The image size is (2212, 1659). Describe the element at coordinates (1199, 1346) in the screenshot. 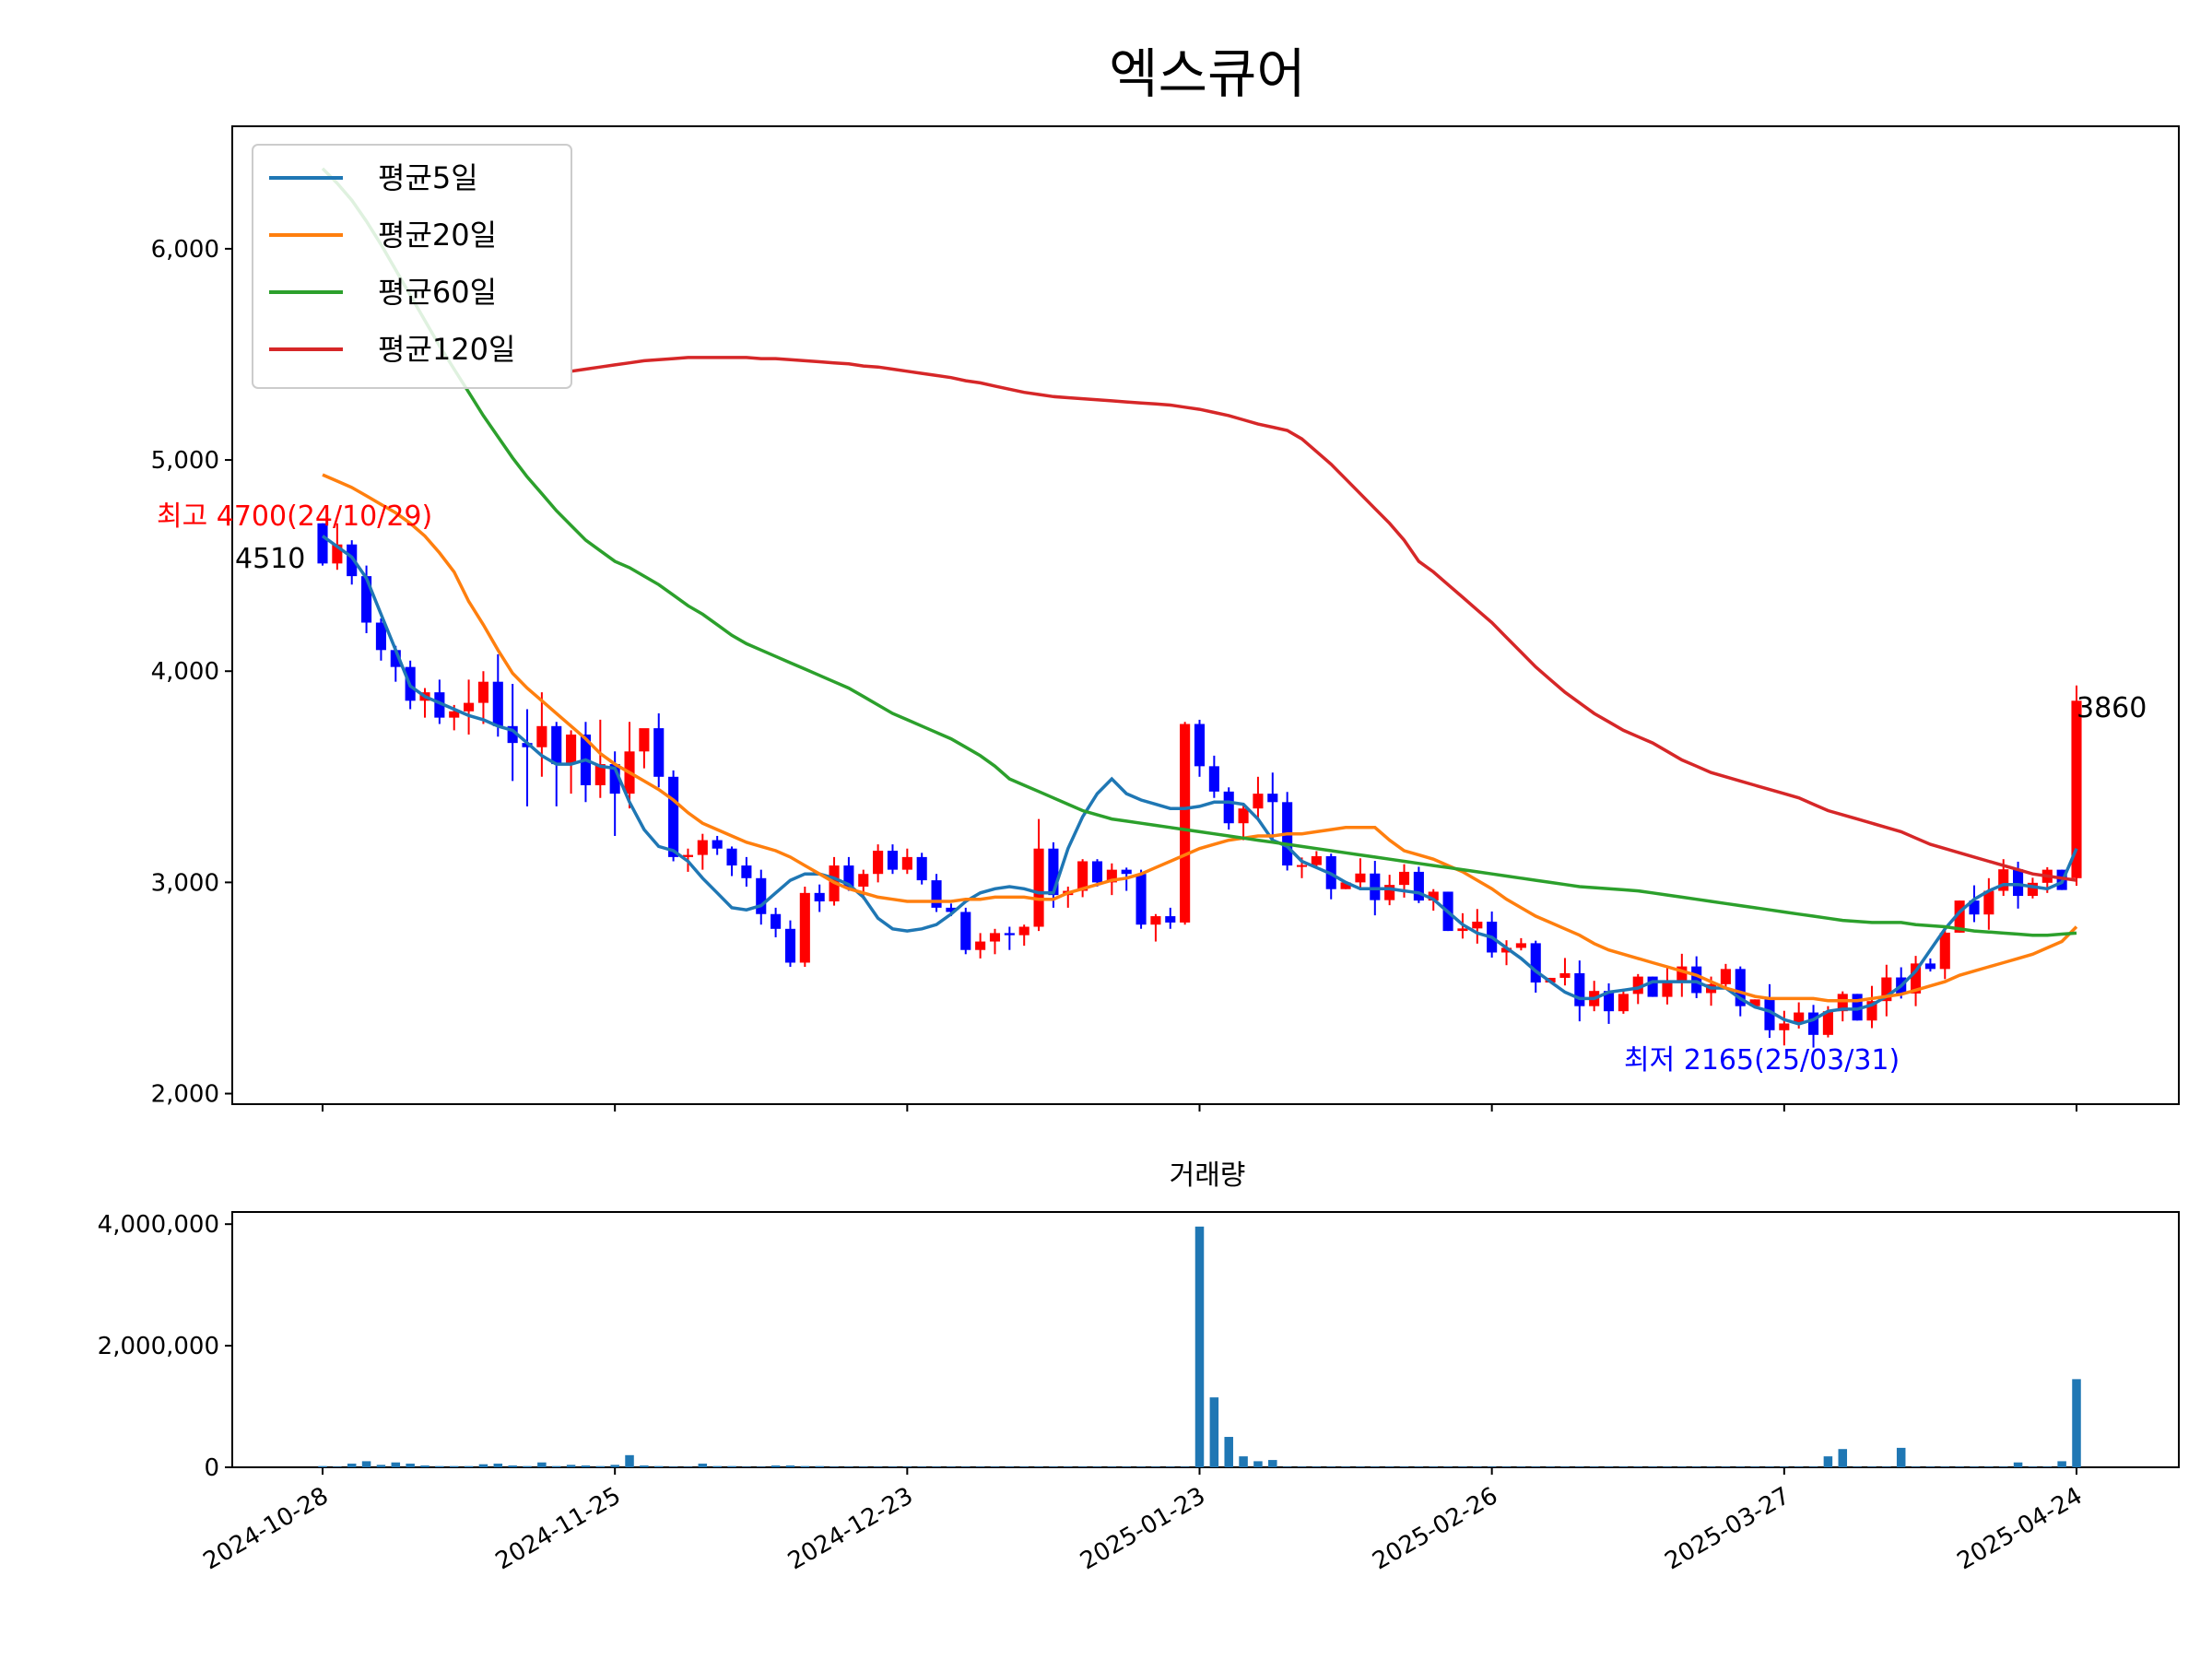

I see `volume-bars` at that location.